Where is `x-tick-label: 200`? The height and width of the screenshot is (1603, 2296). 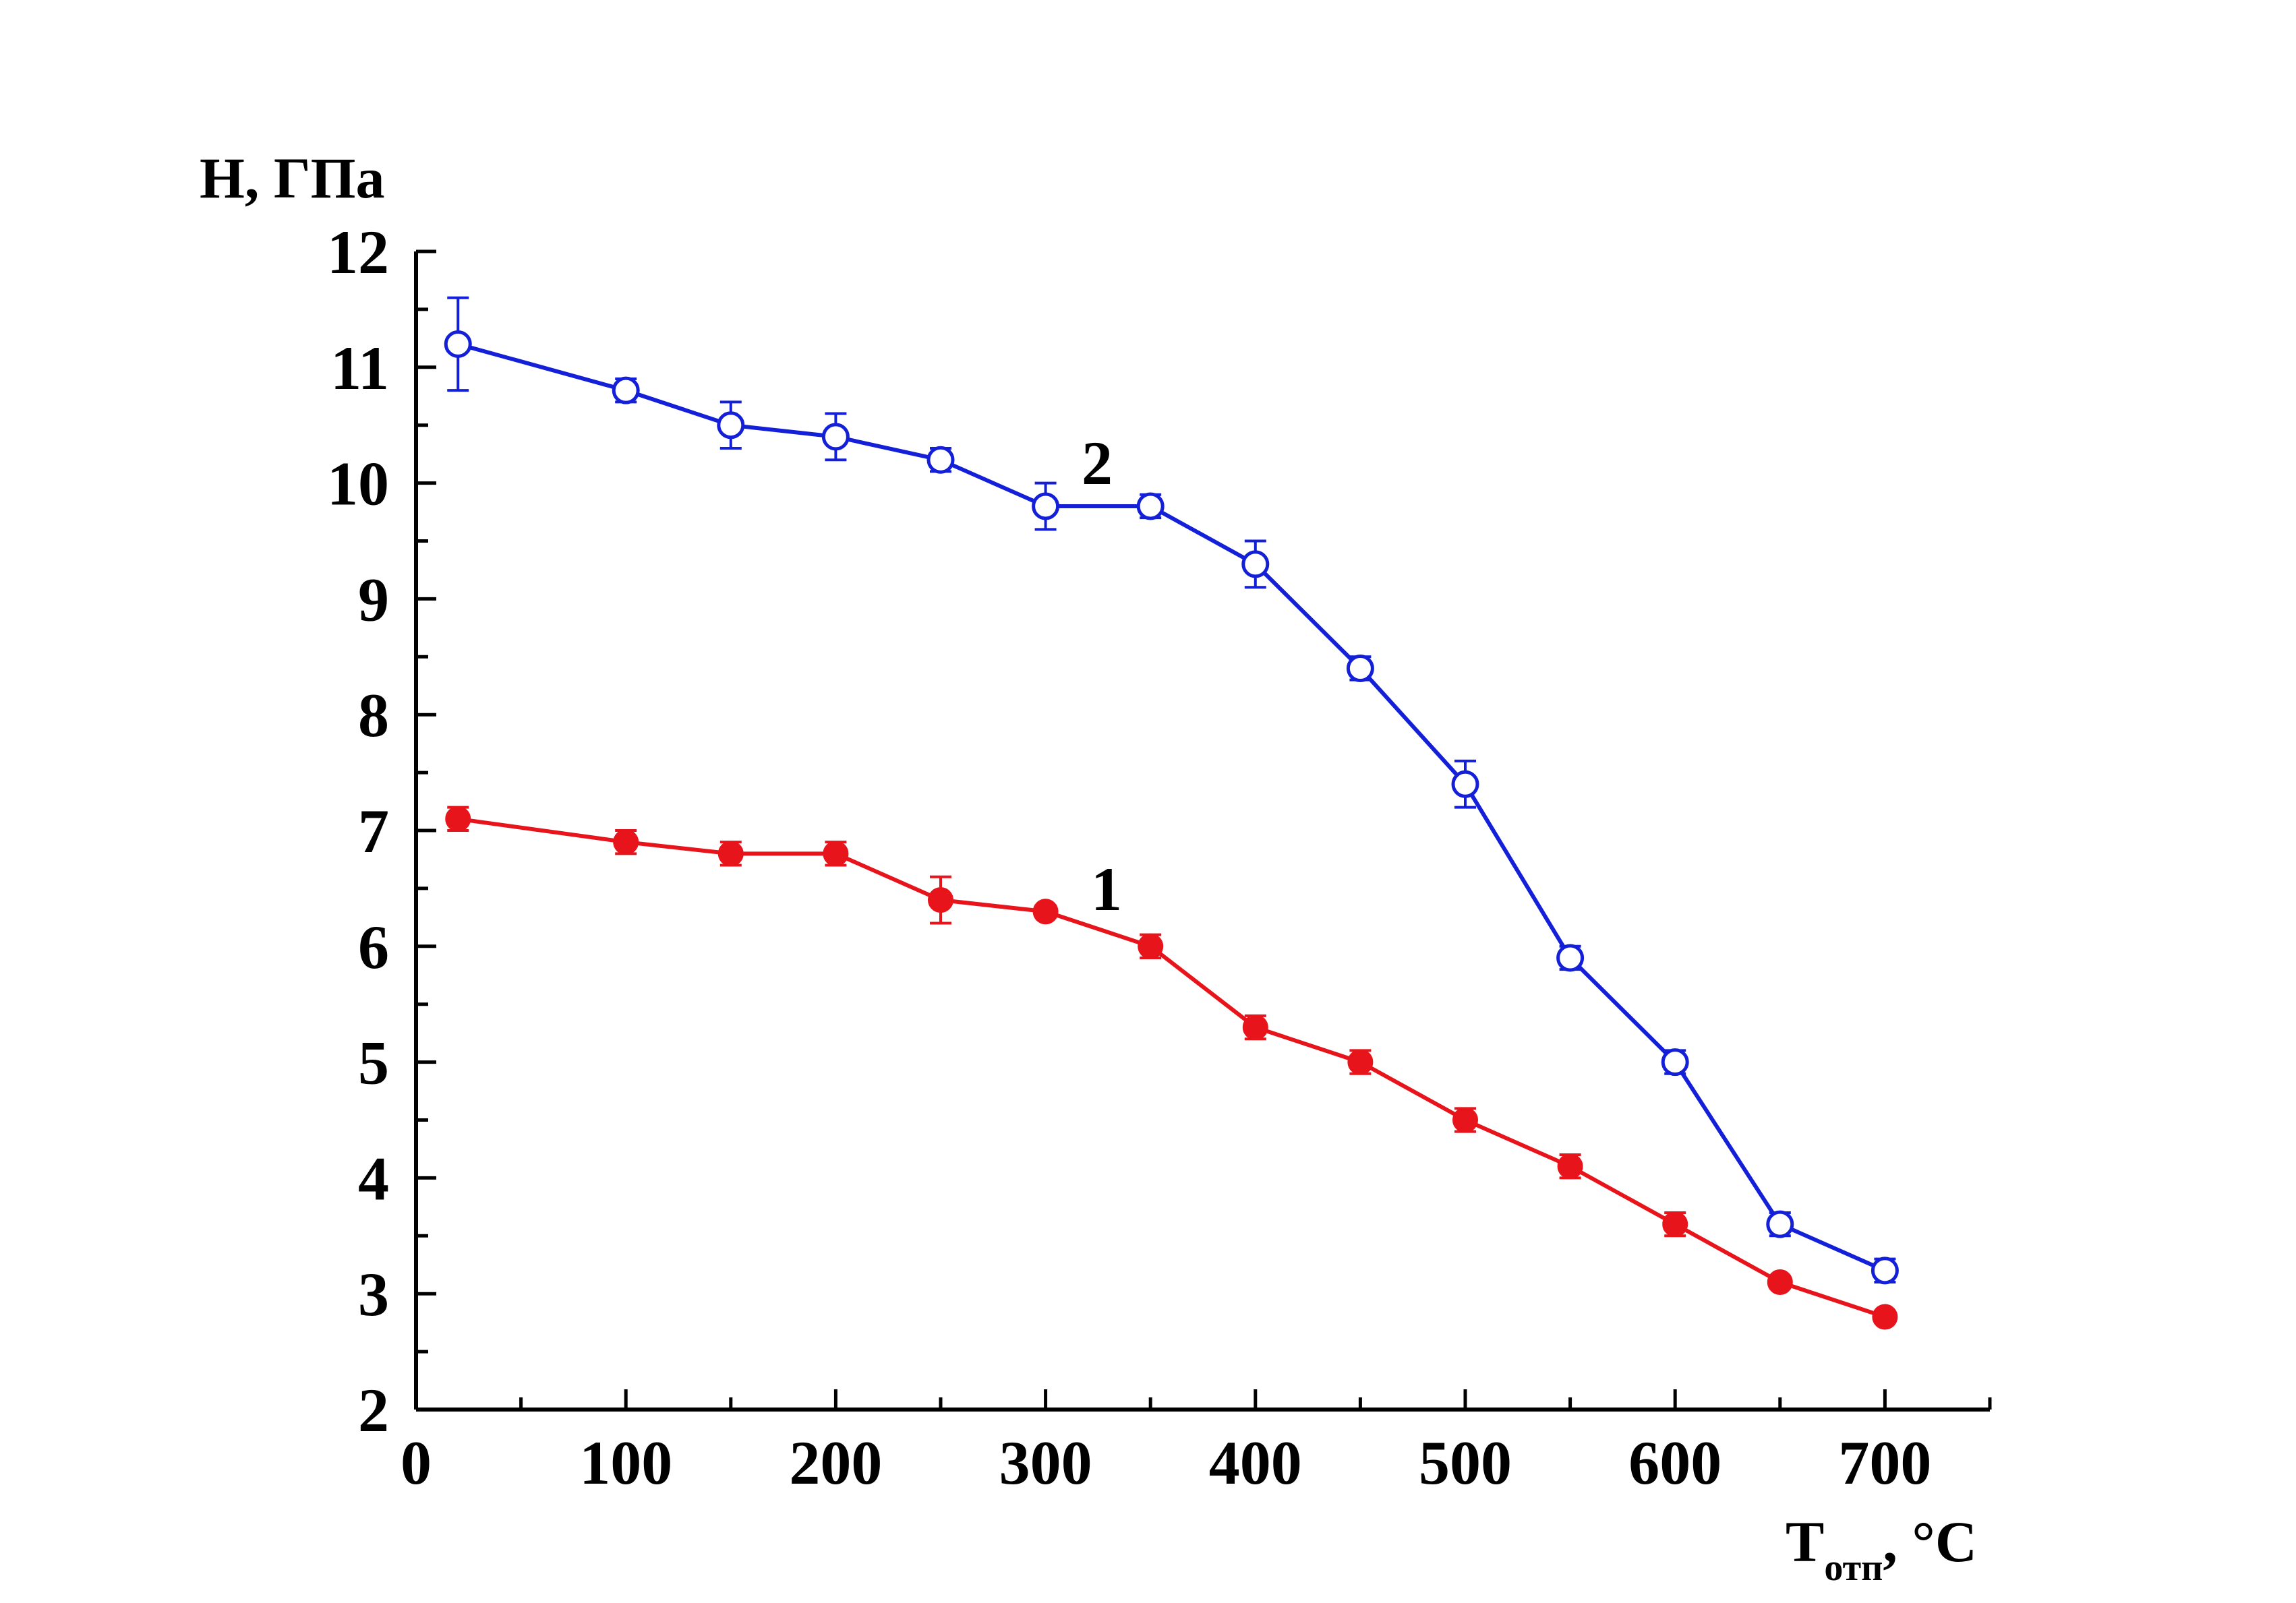
x-tick-label: 200 is located at coordinates (835, 1462).